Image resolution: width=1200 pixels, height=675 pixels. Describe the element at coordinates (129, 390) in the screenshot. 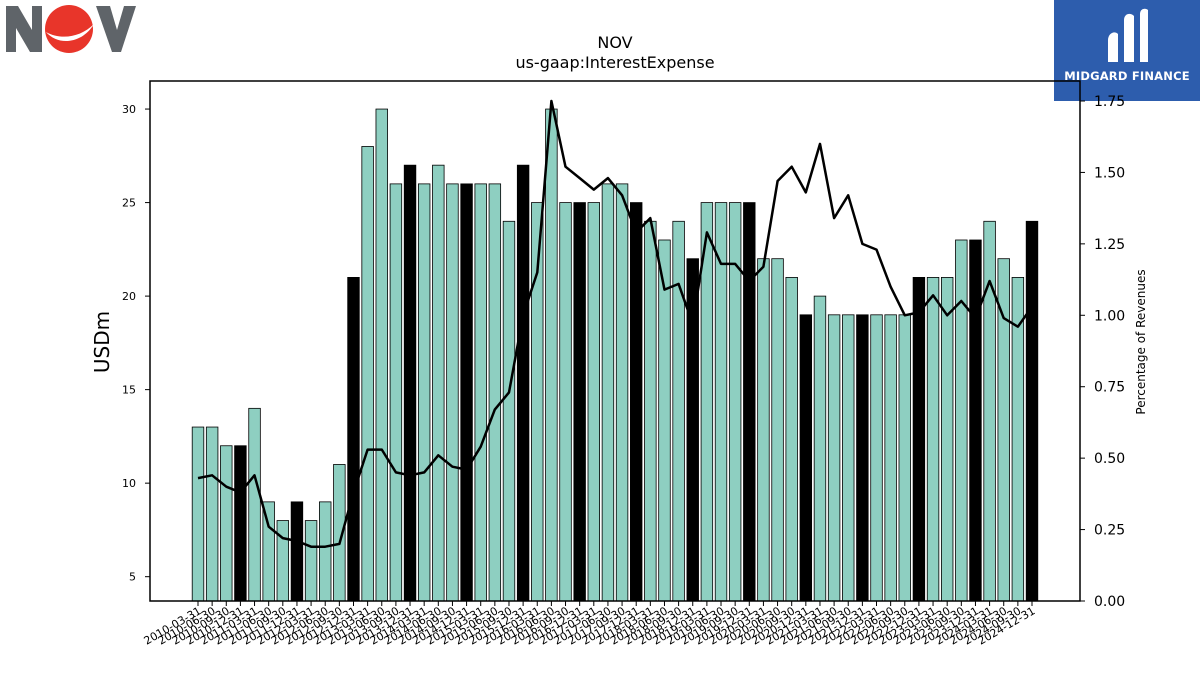

I see `y-tick-label: 15` at that location.